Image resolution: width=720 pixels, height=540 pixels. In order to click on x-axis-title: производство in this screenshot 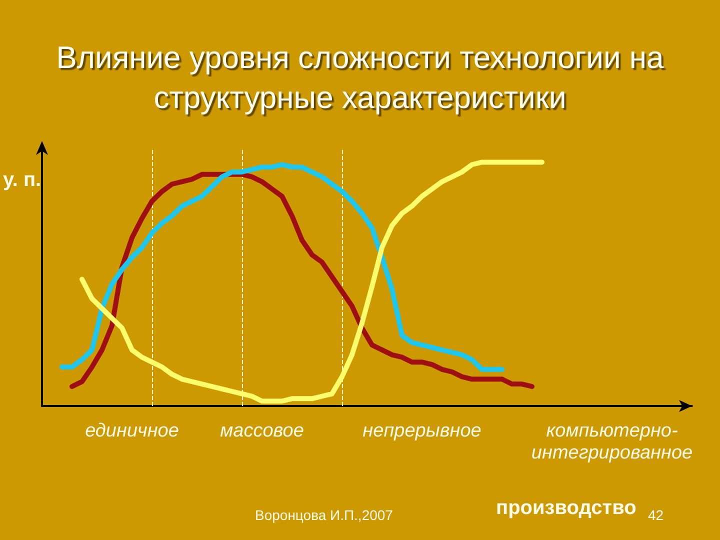, I will do `click(566, 508)`.